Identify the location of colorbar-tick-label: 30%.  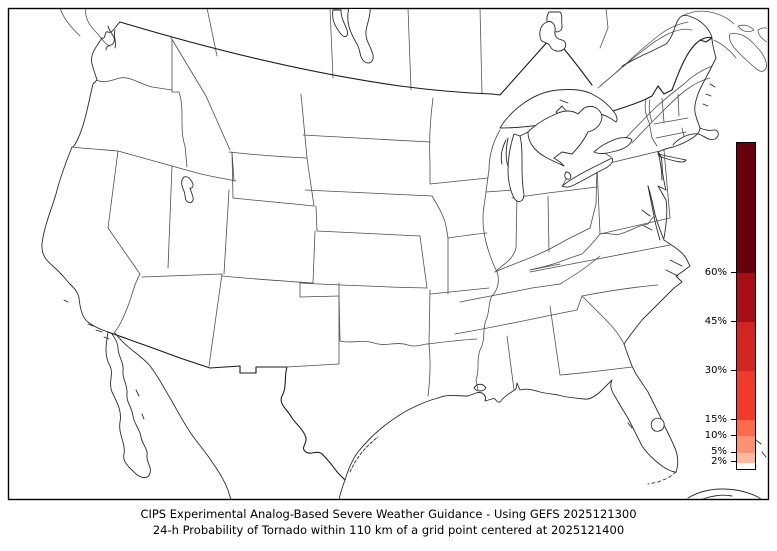
(715, 370).